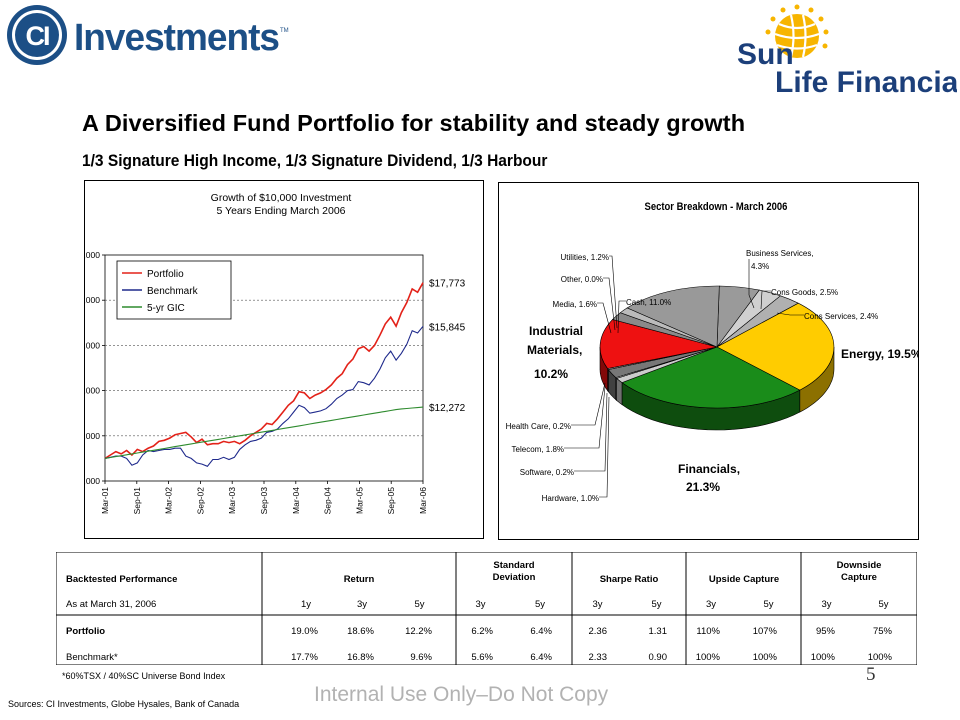  I want to click on table-cell: 110%, so click(708, 631).